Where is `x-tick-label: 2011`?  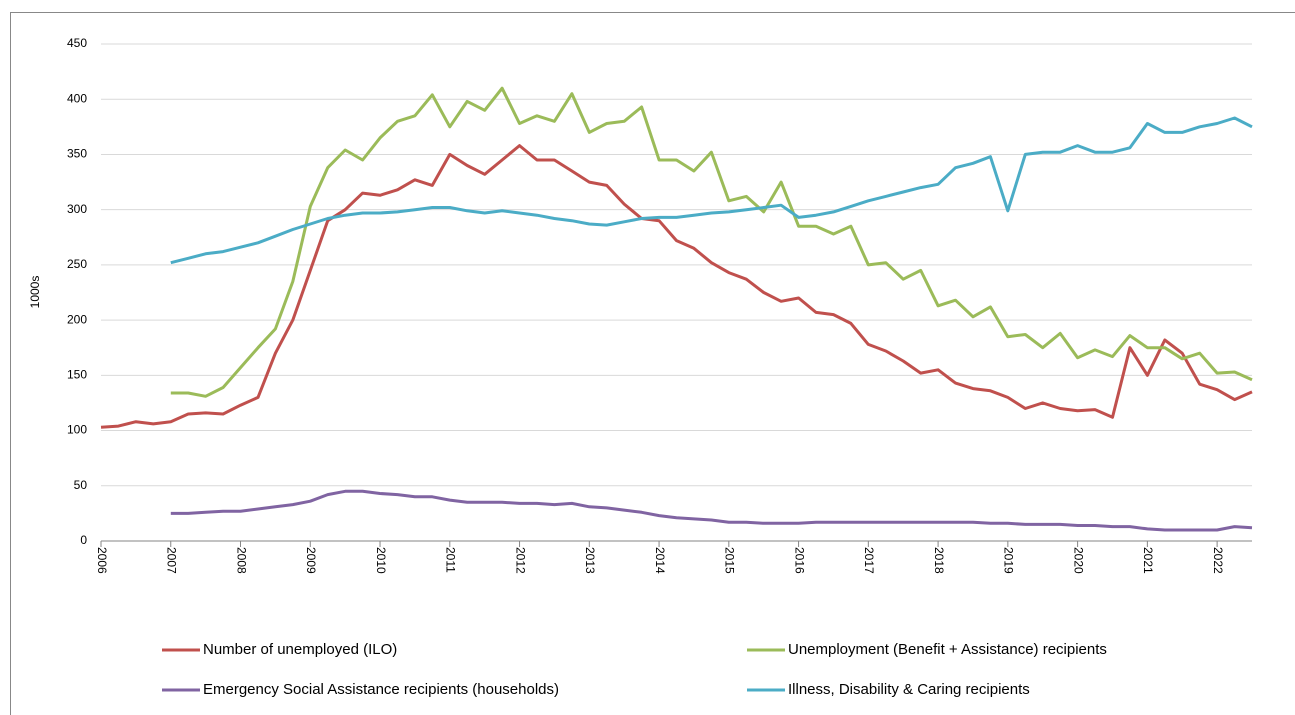 x-tick-label: 2011 is located at coordinates (451, 560).